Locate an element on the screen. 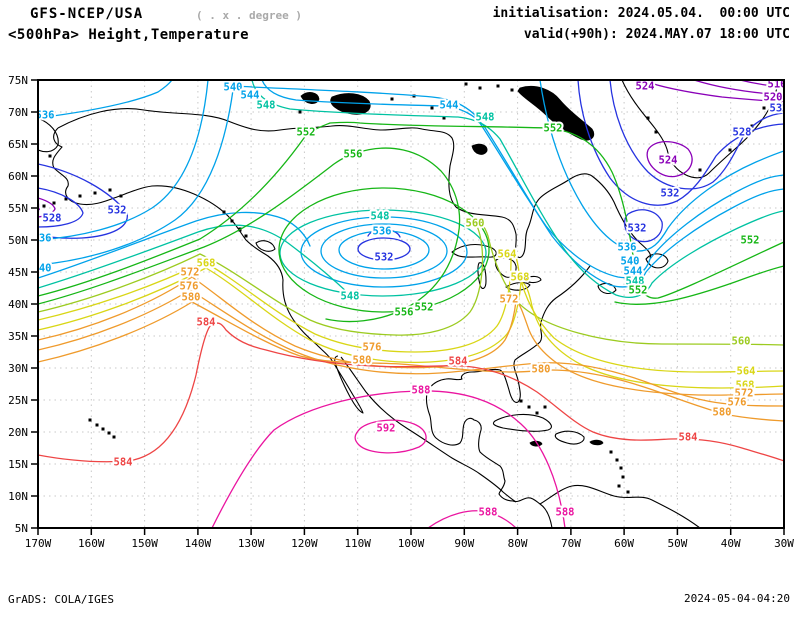  lat-tick-label: 15N is located at coordinates (18, 464).